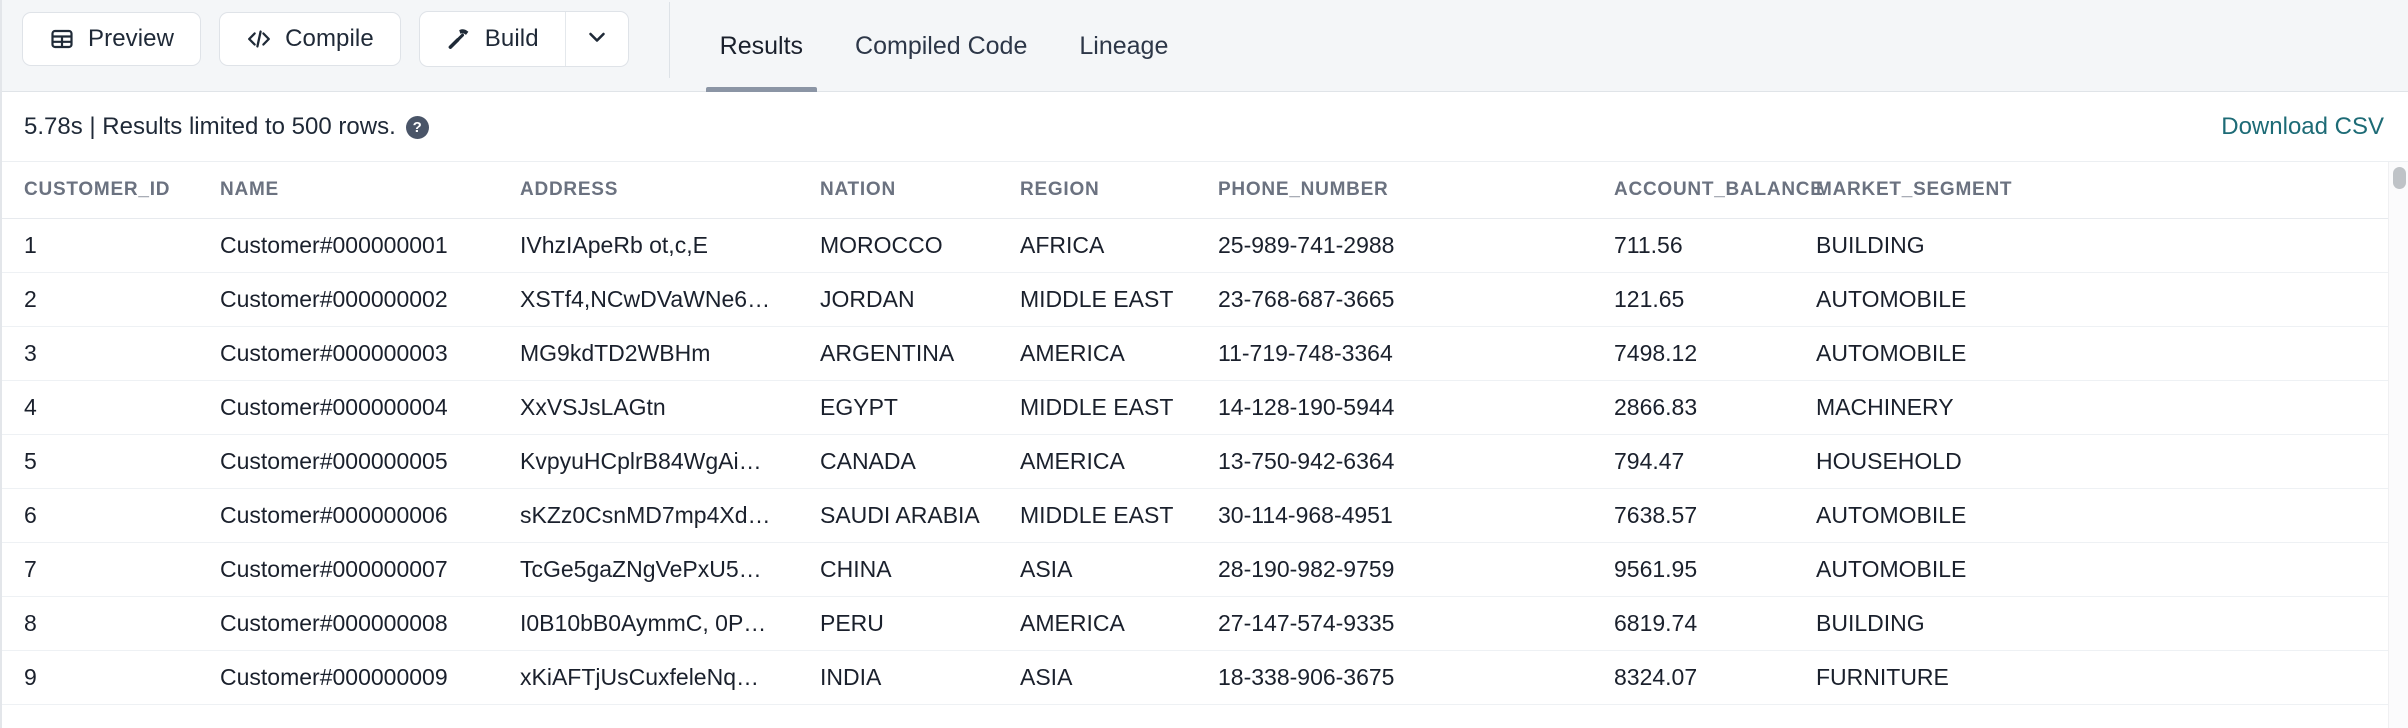 This screenshot has height=728, width=2408. Describe the element at coordinates (898, 461) in the screenshot. I see `cell-nation: CANADA` at that location.